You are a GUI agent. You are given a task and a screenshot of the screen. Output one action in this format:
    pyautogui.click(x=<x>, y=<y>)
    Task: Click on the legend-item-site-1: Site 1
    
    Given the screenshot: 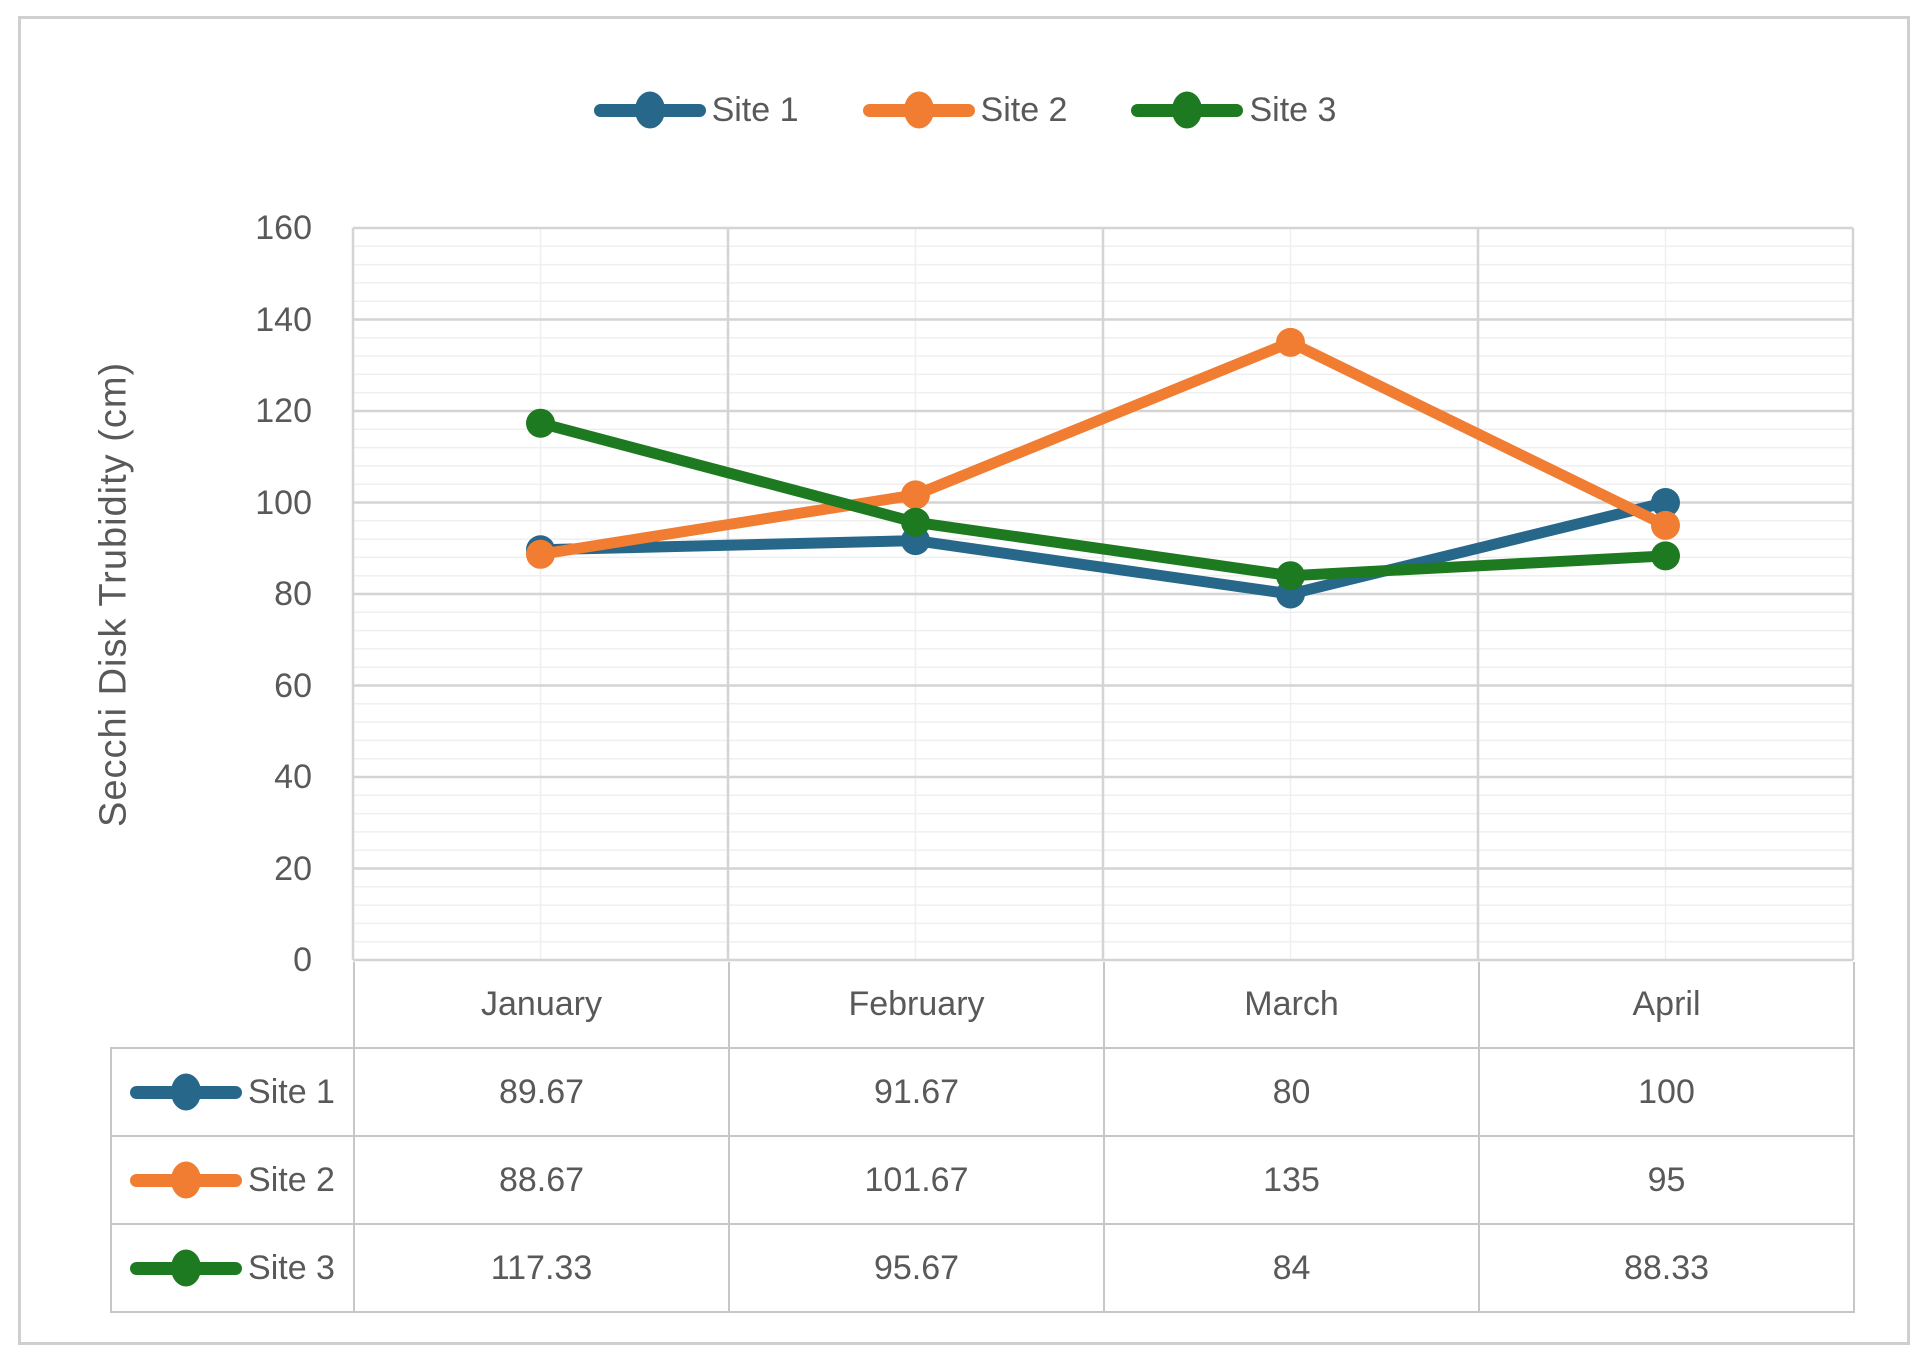 What is the action you would take?
    pyautogui.click(x=696, y=110)
    